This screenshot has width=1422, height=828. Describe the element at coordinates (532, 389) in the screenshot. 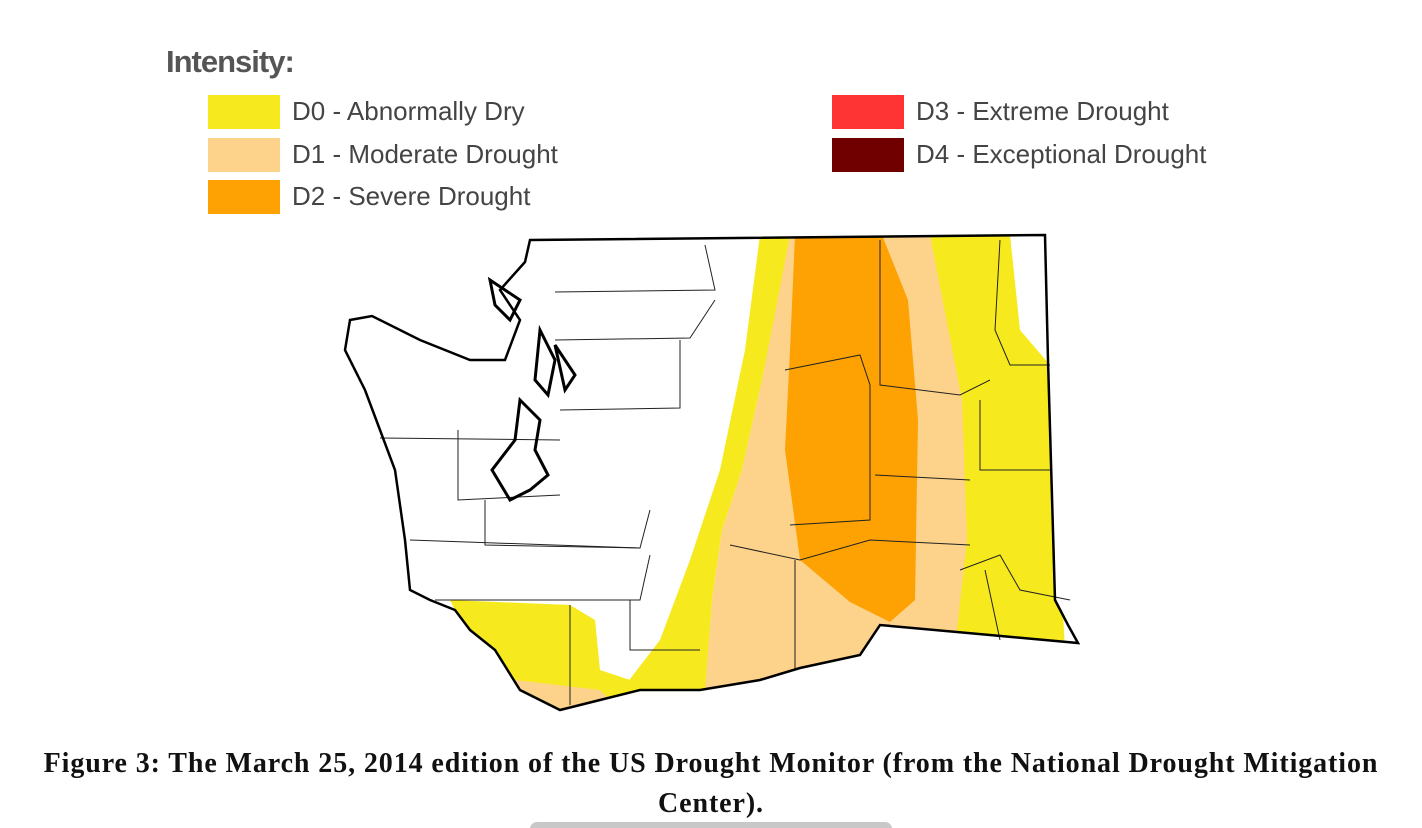

I see `puget-sound` at that location.